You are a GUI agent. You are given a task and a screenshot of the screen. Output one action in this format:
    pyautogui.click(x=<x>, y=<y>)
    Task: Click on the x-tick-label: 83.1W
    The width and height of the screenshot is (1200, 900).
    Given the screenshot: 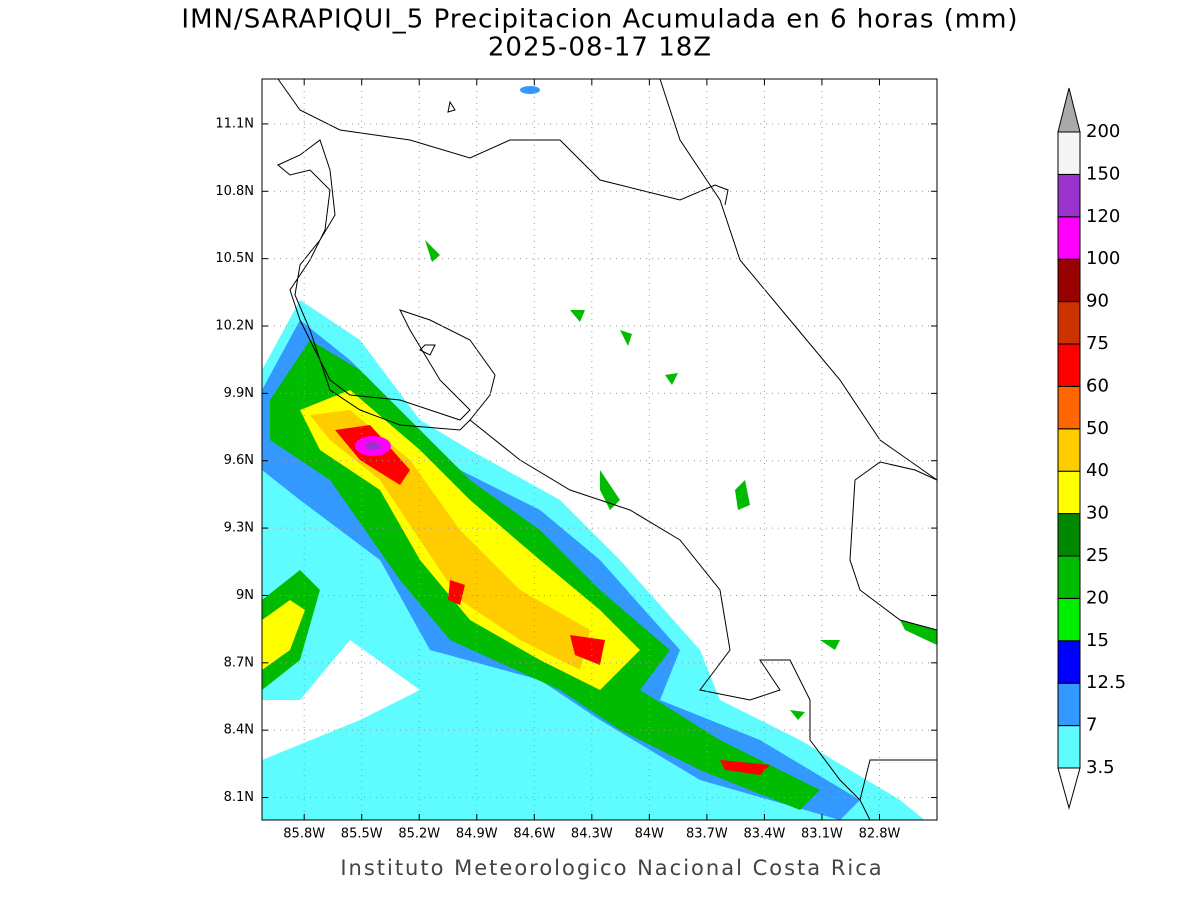 What is the action you would take?
    pyautogui.click(x=822, y=834)
    